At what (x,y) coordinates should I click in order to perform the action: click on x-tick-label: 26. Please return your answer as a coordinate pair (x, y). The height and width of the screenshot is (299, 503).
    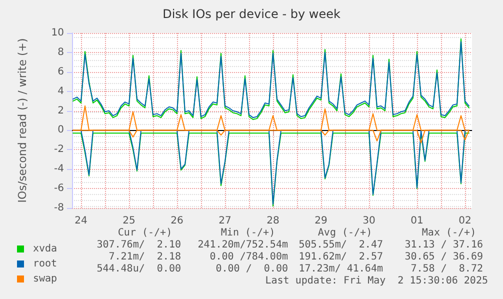
    Looking at the image, I should click on (177, 221).